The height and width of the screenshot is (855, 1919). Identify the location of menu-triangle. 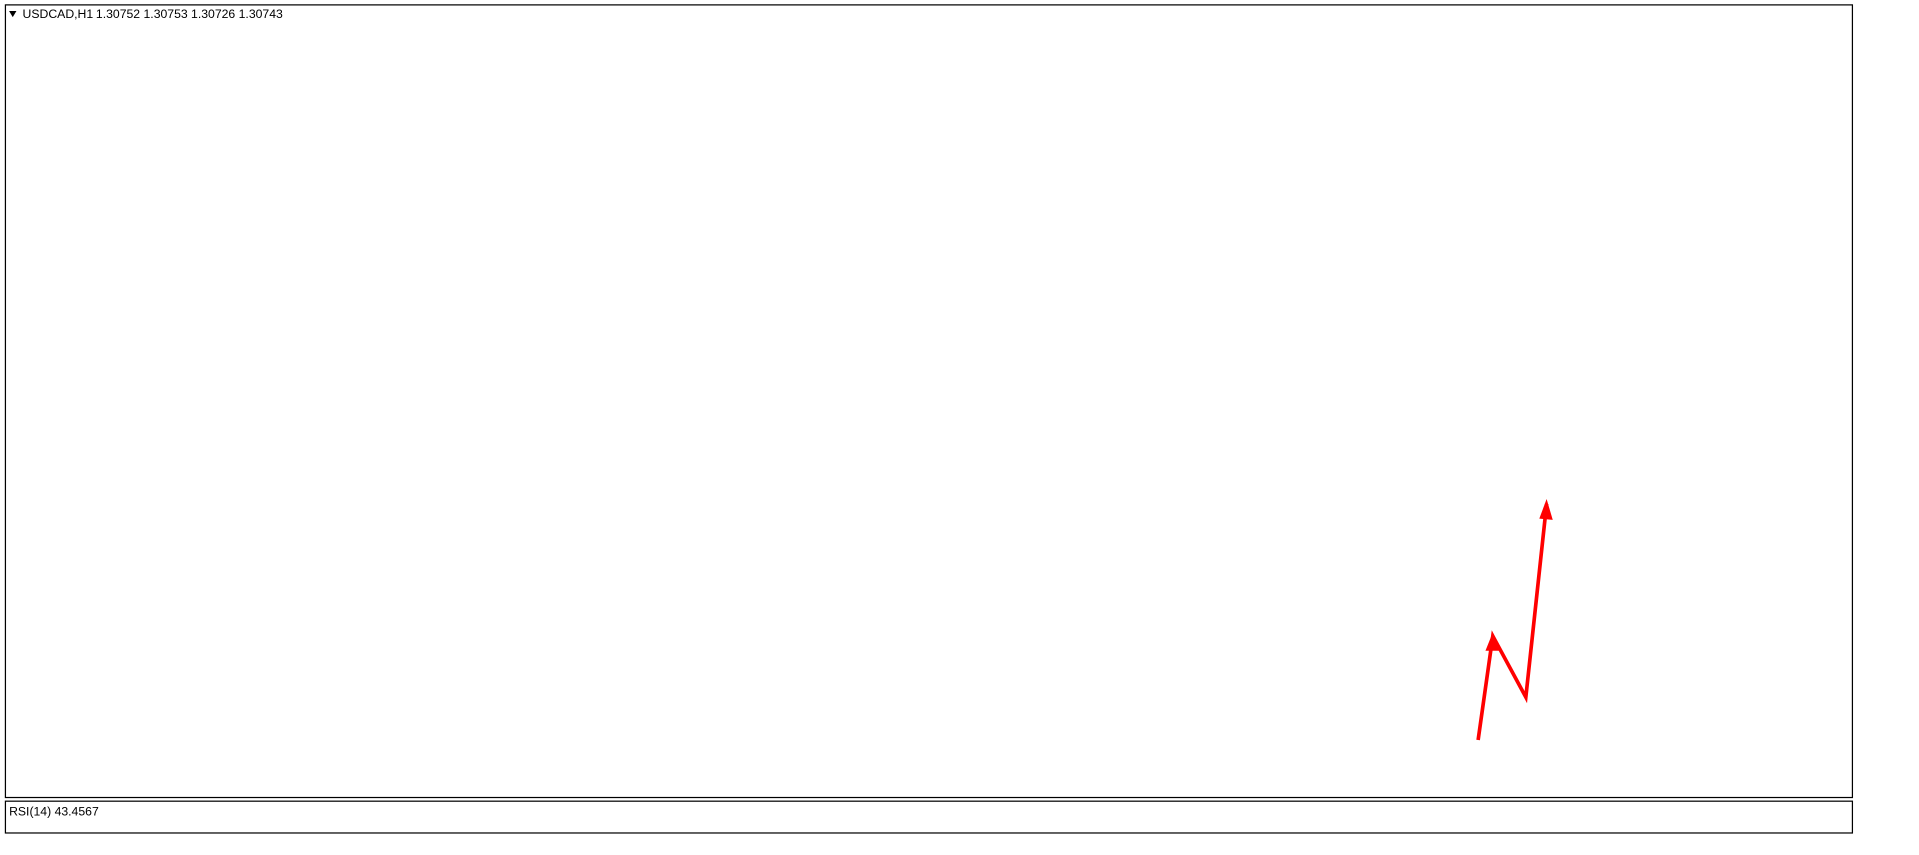
(13, 14).